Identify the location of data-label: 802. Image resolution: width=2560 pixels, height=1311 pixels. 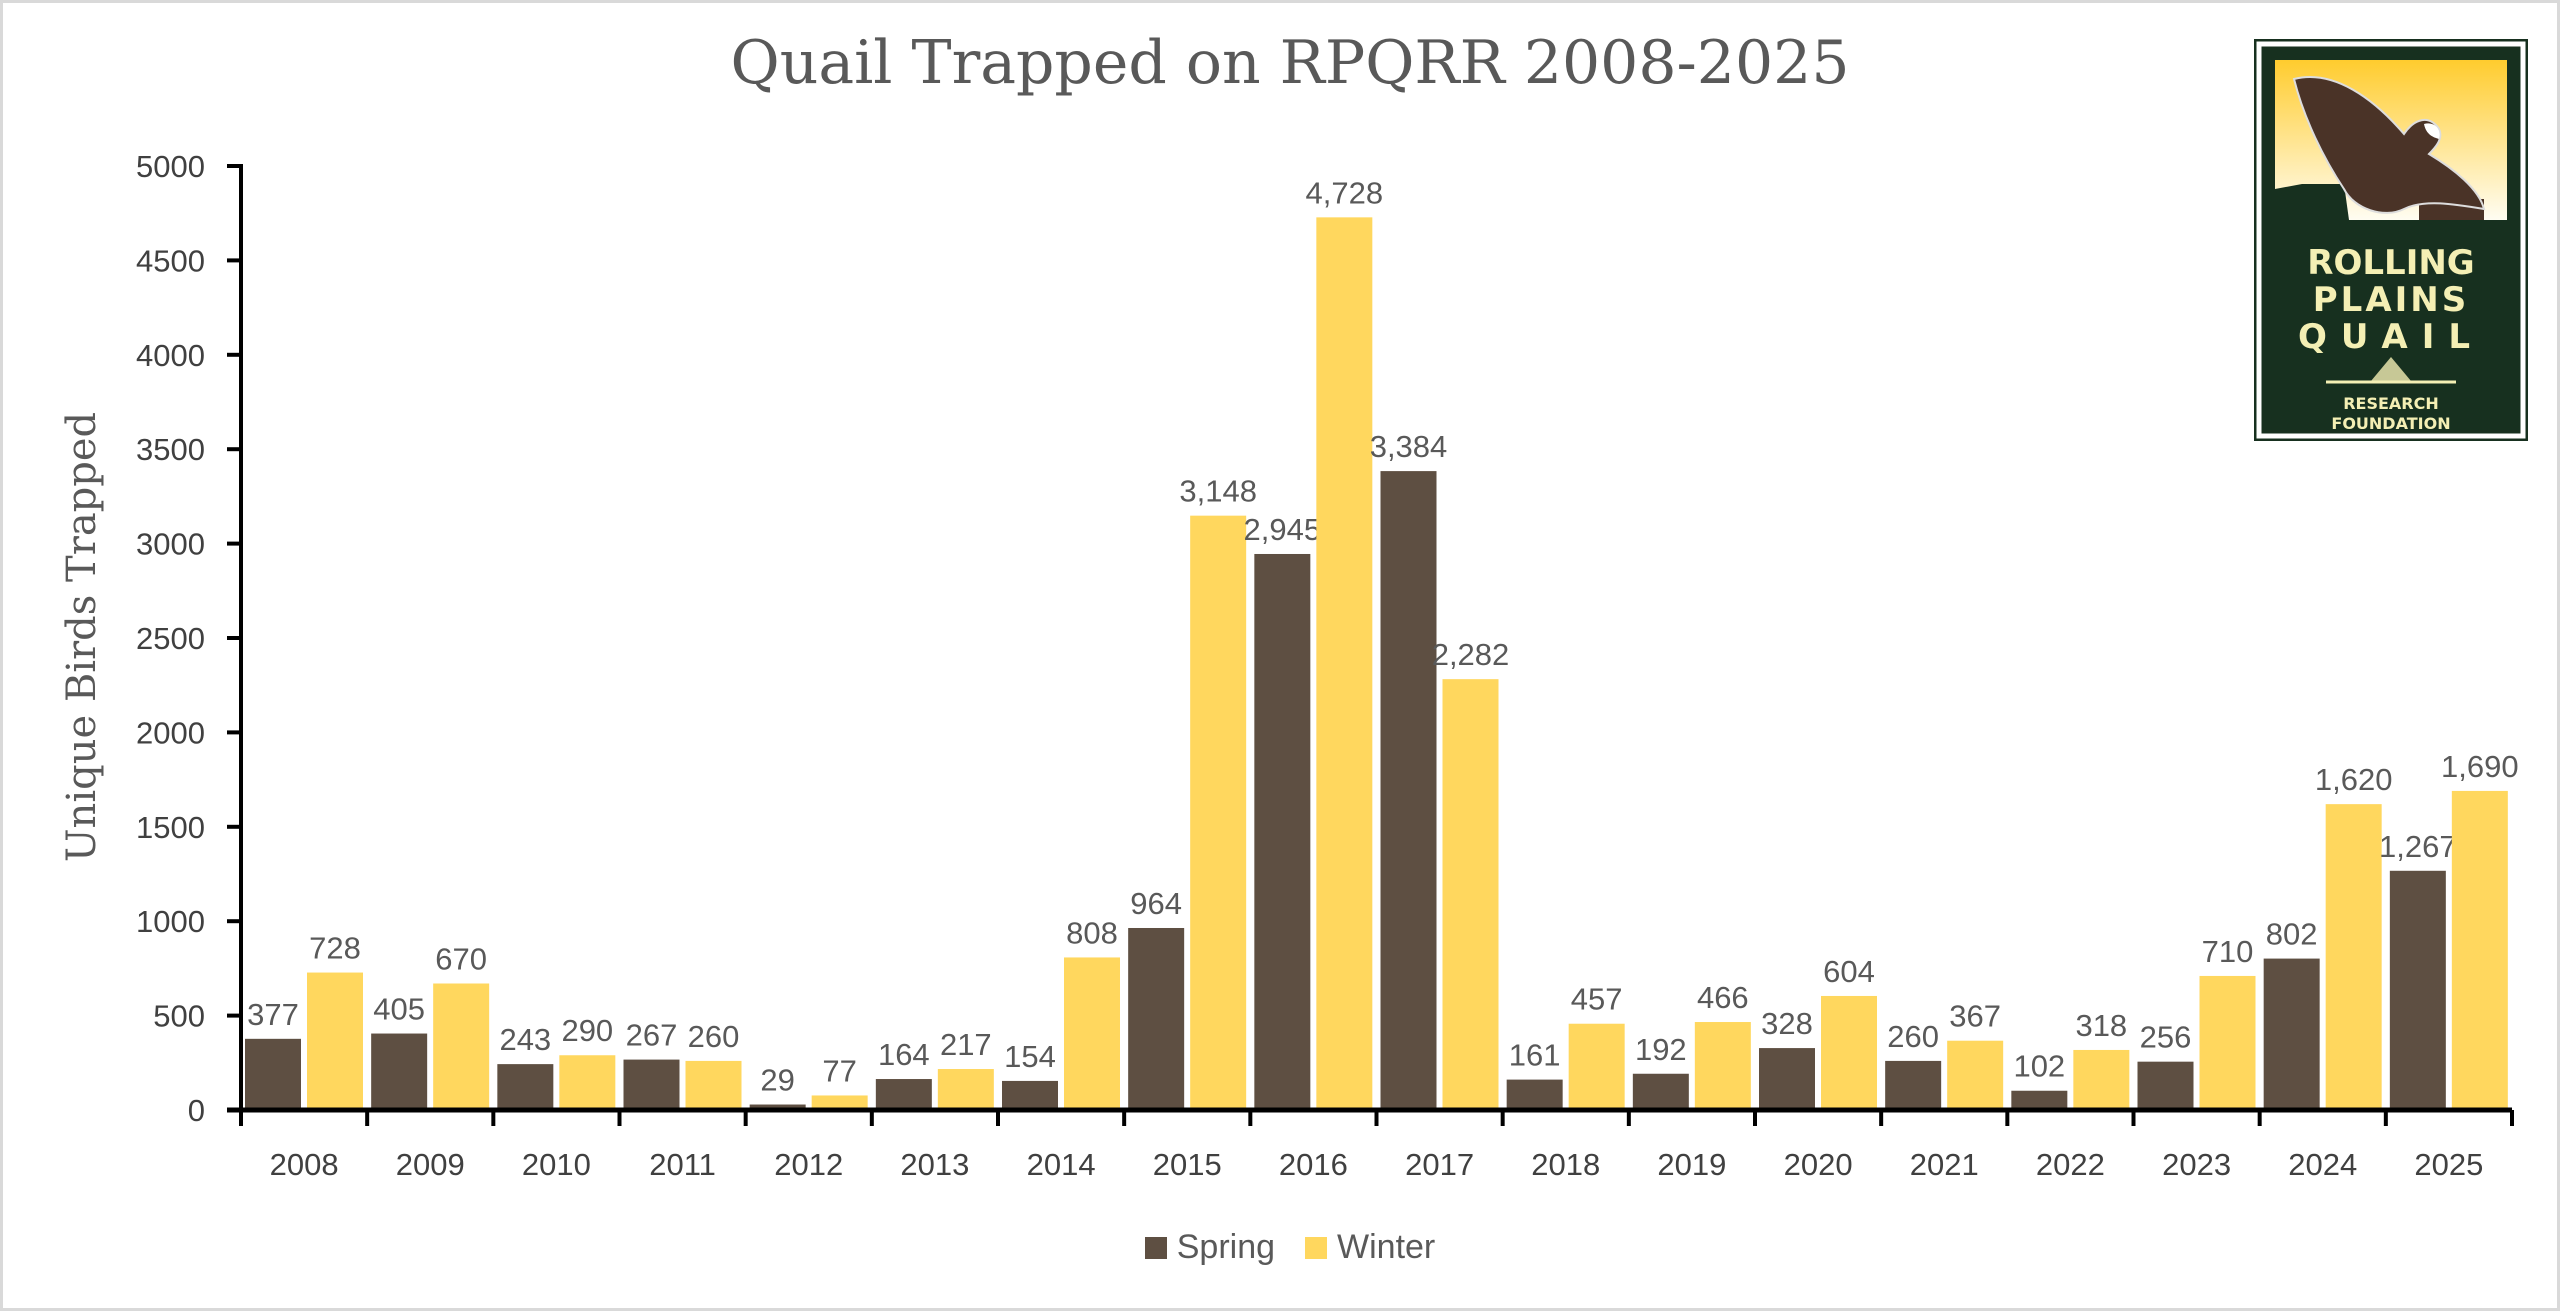
(2292, 934).